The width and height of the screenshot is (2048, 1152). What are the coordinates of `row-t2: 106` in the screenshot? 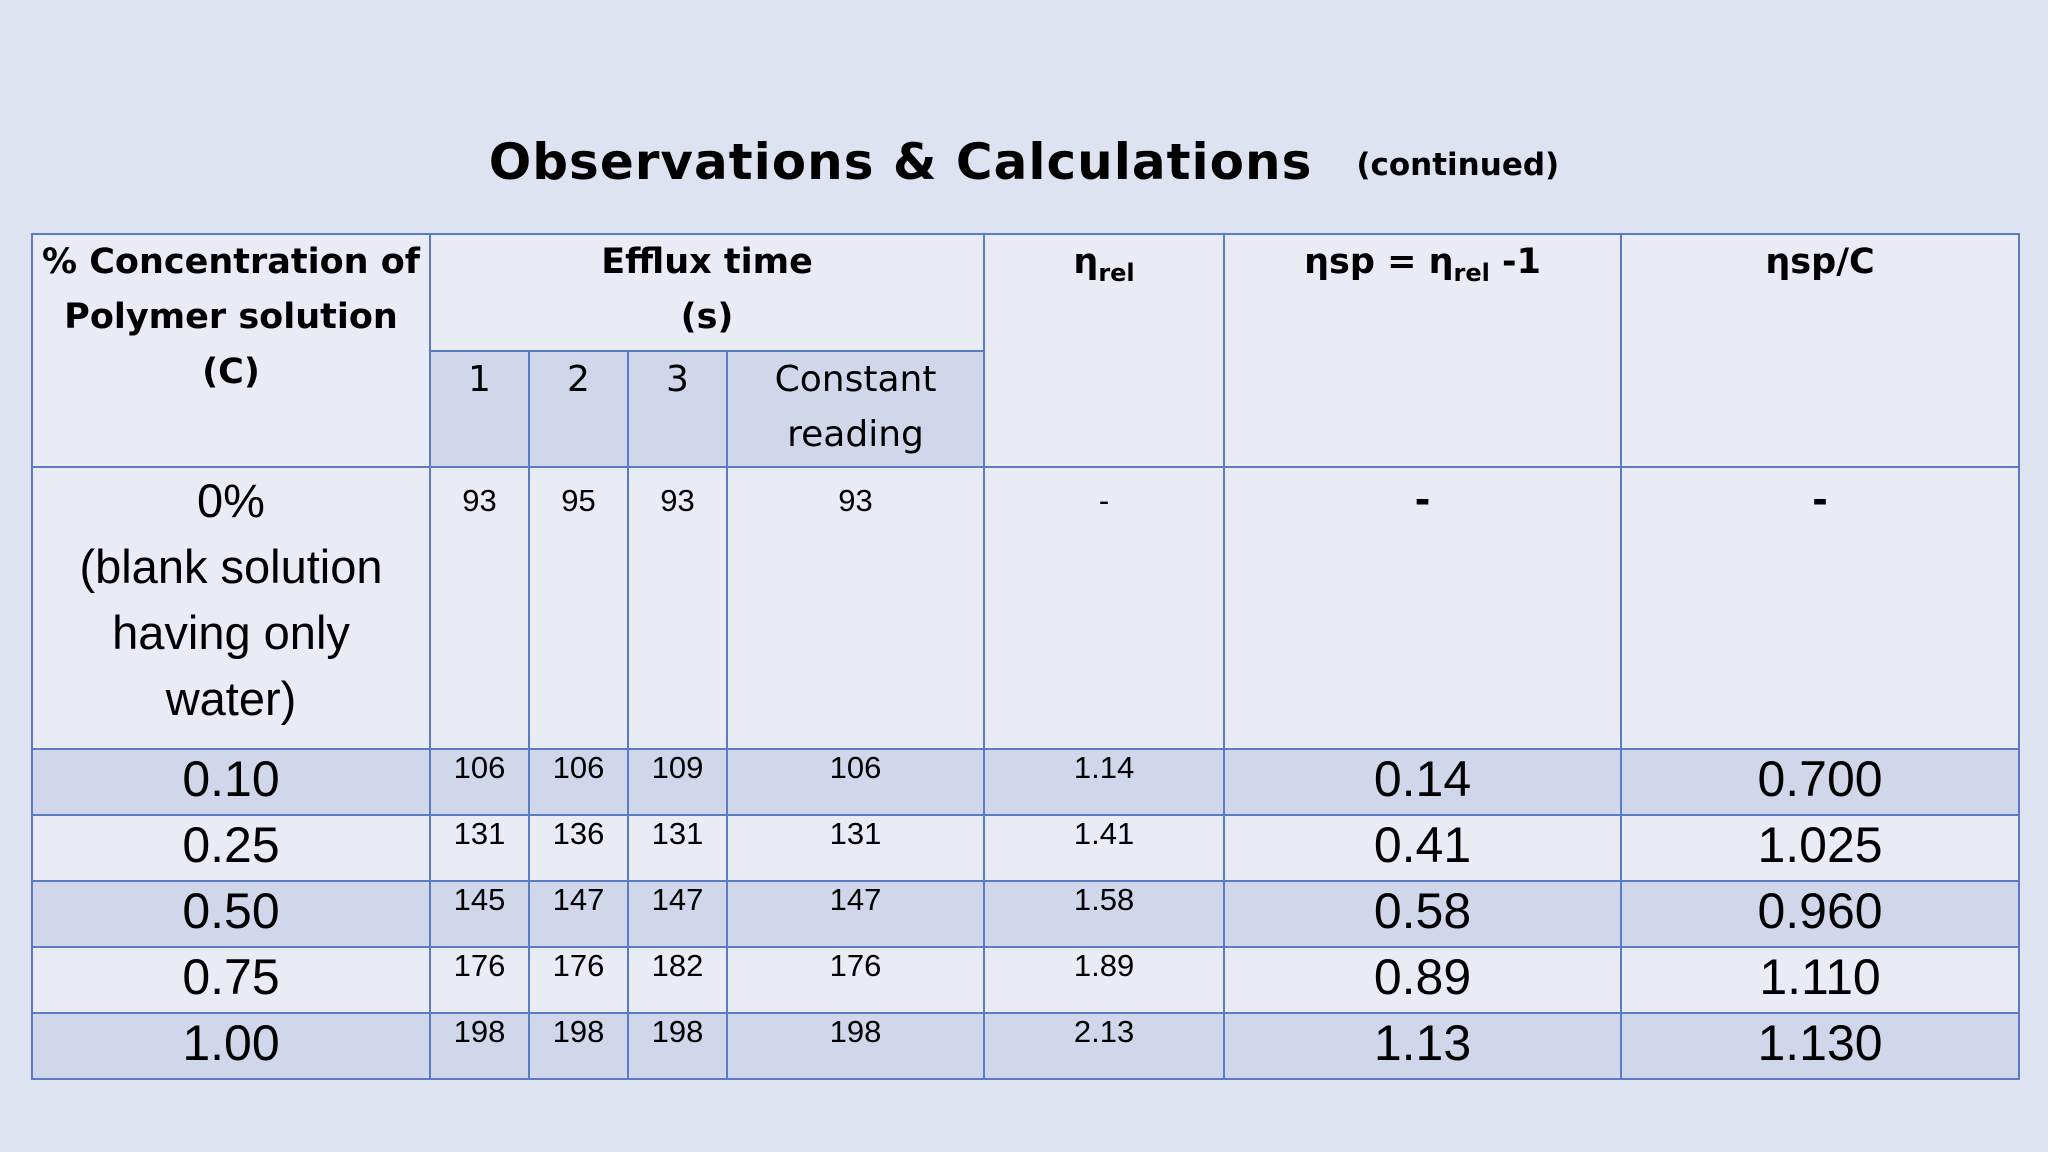 It's located at (578, 782).